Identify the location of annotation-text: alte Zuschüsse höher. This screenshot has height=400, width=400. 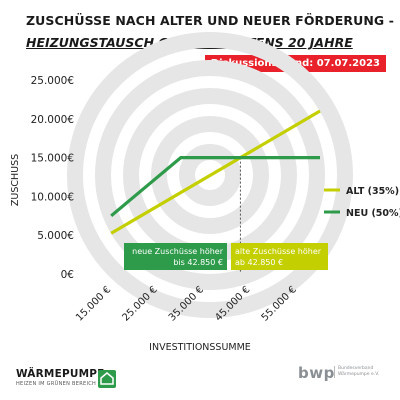
(278, 251).